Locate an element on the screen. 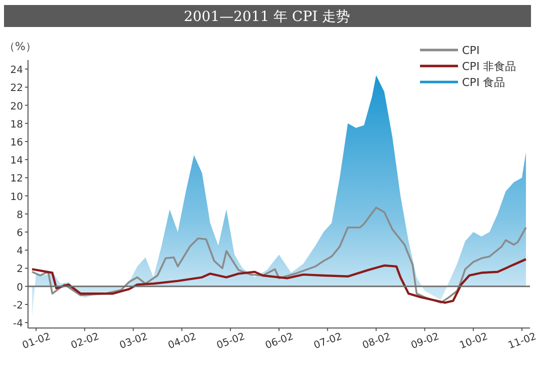 The image size is (550, 389). x-tick-label: 01-02 is located at coordinates (36, 341).